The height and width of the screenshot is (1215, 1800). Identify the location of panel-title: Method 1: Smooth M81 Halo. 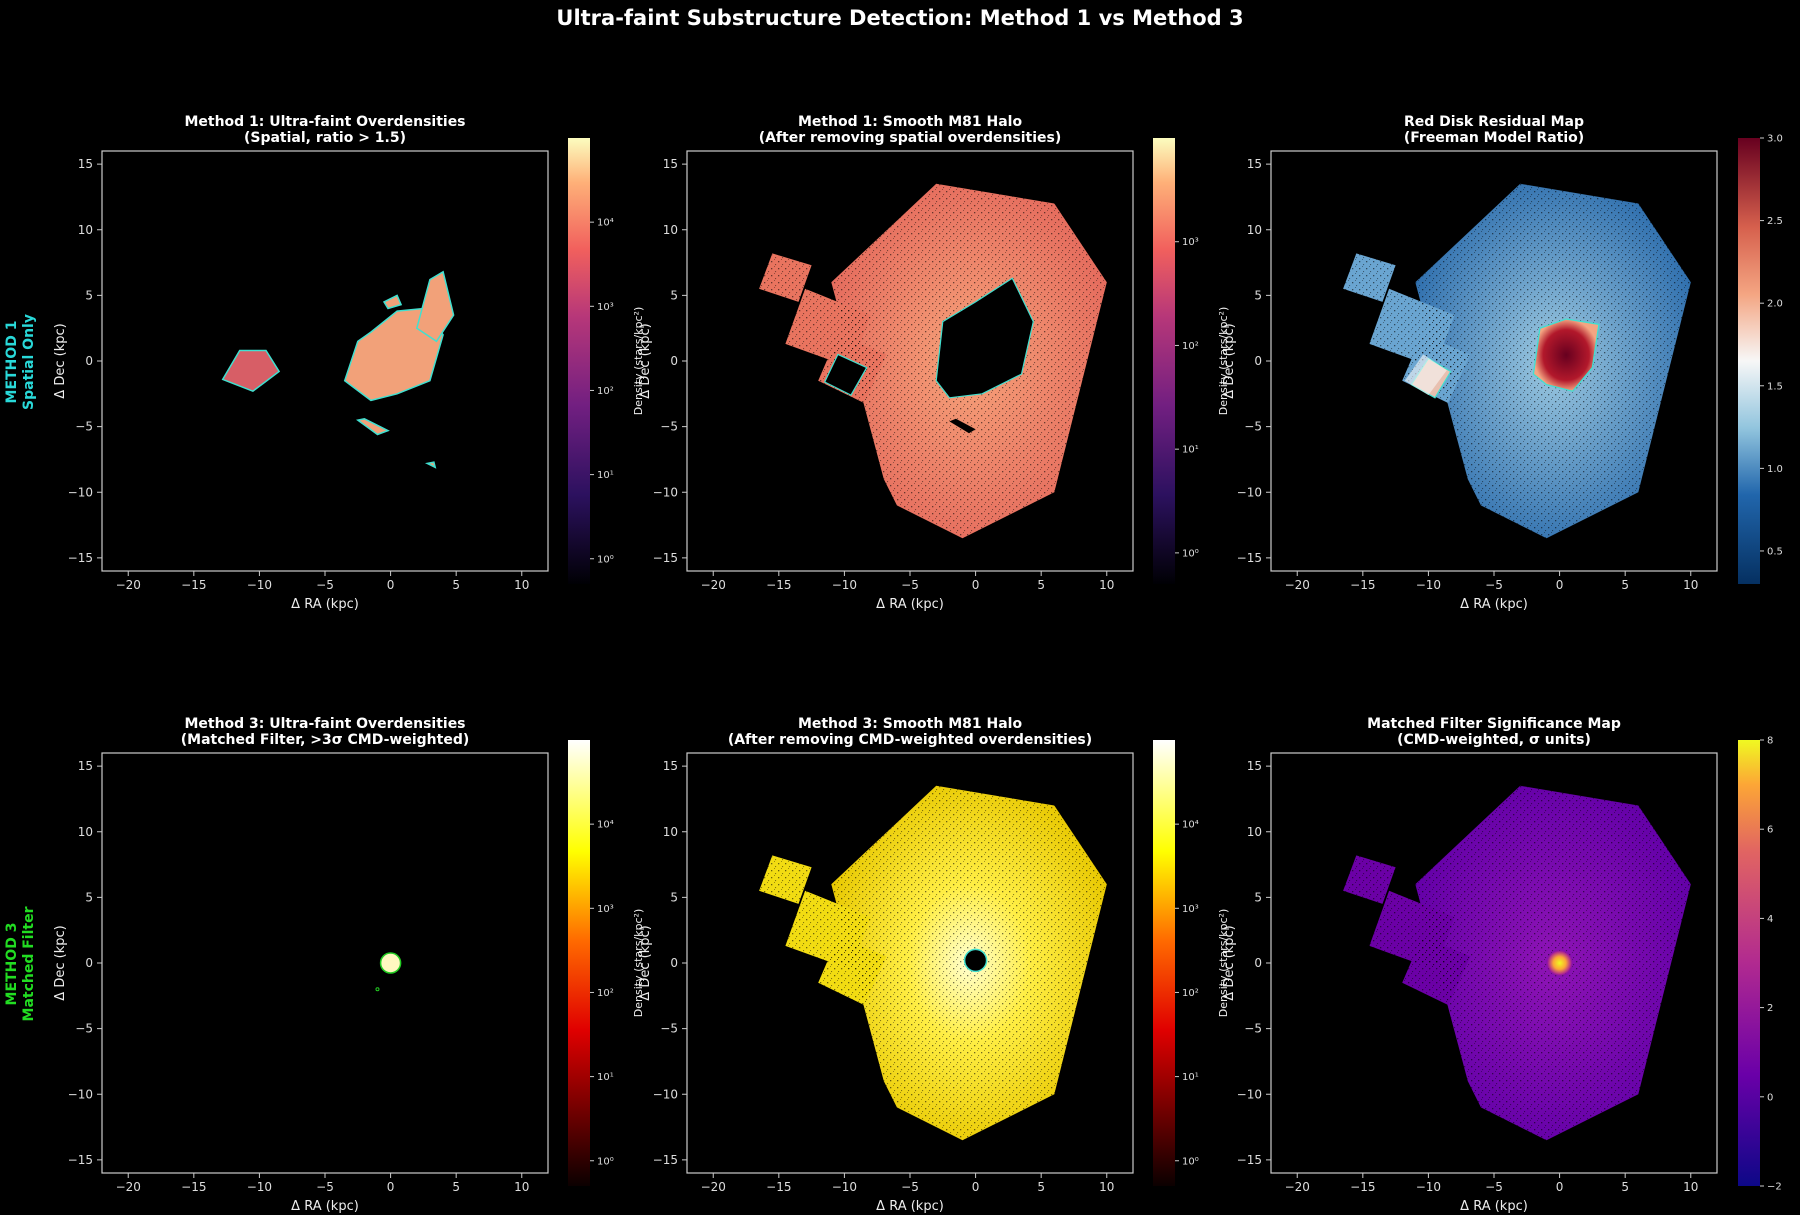
(910, 122).